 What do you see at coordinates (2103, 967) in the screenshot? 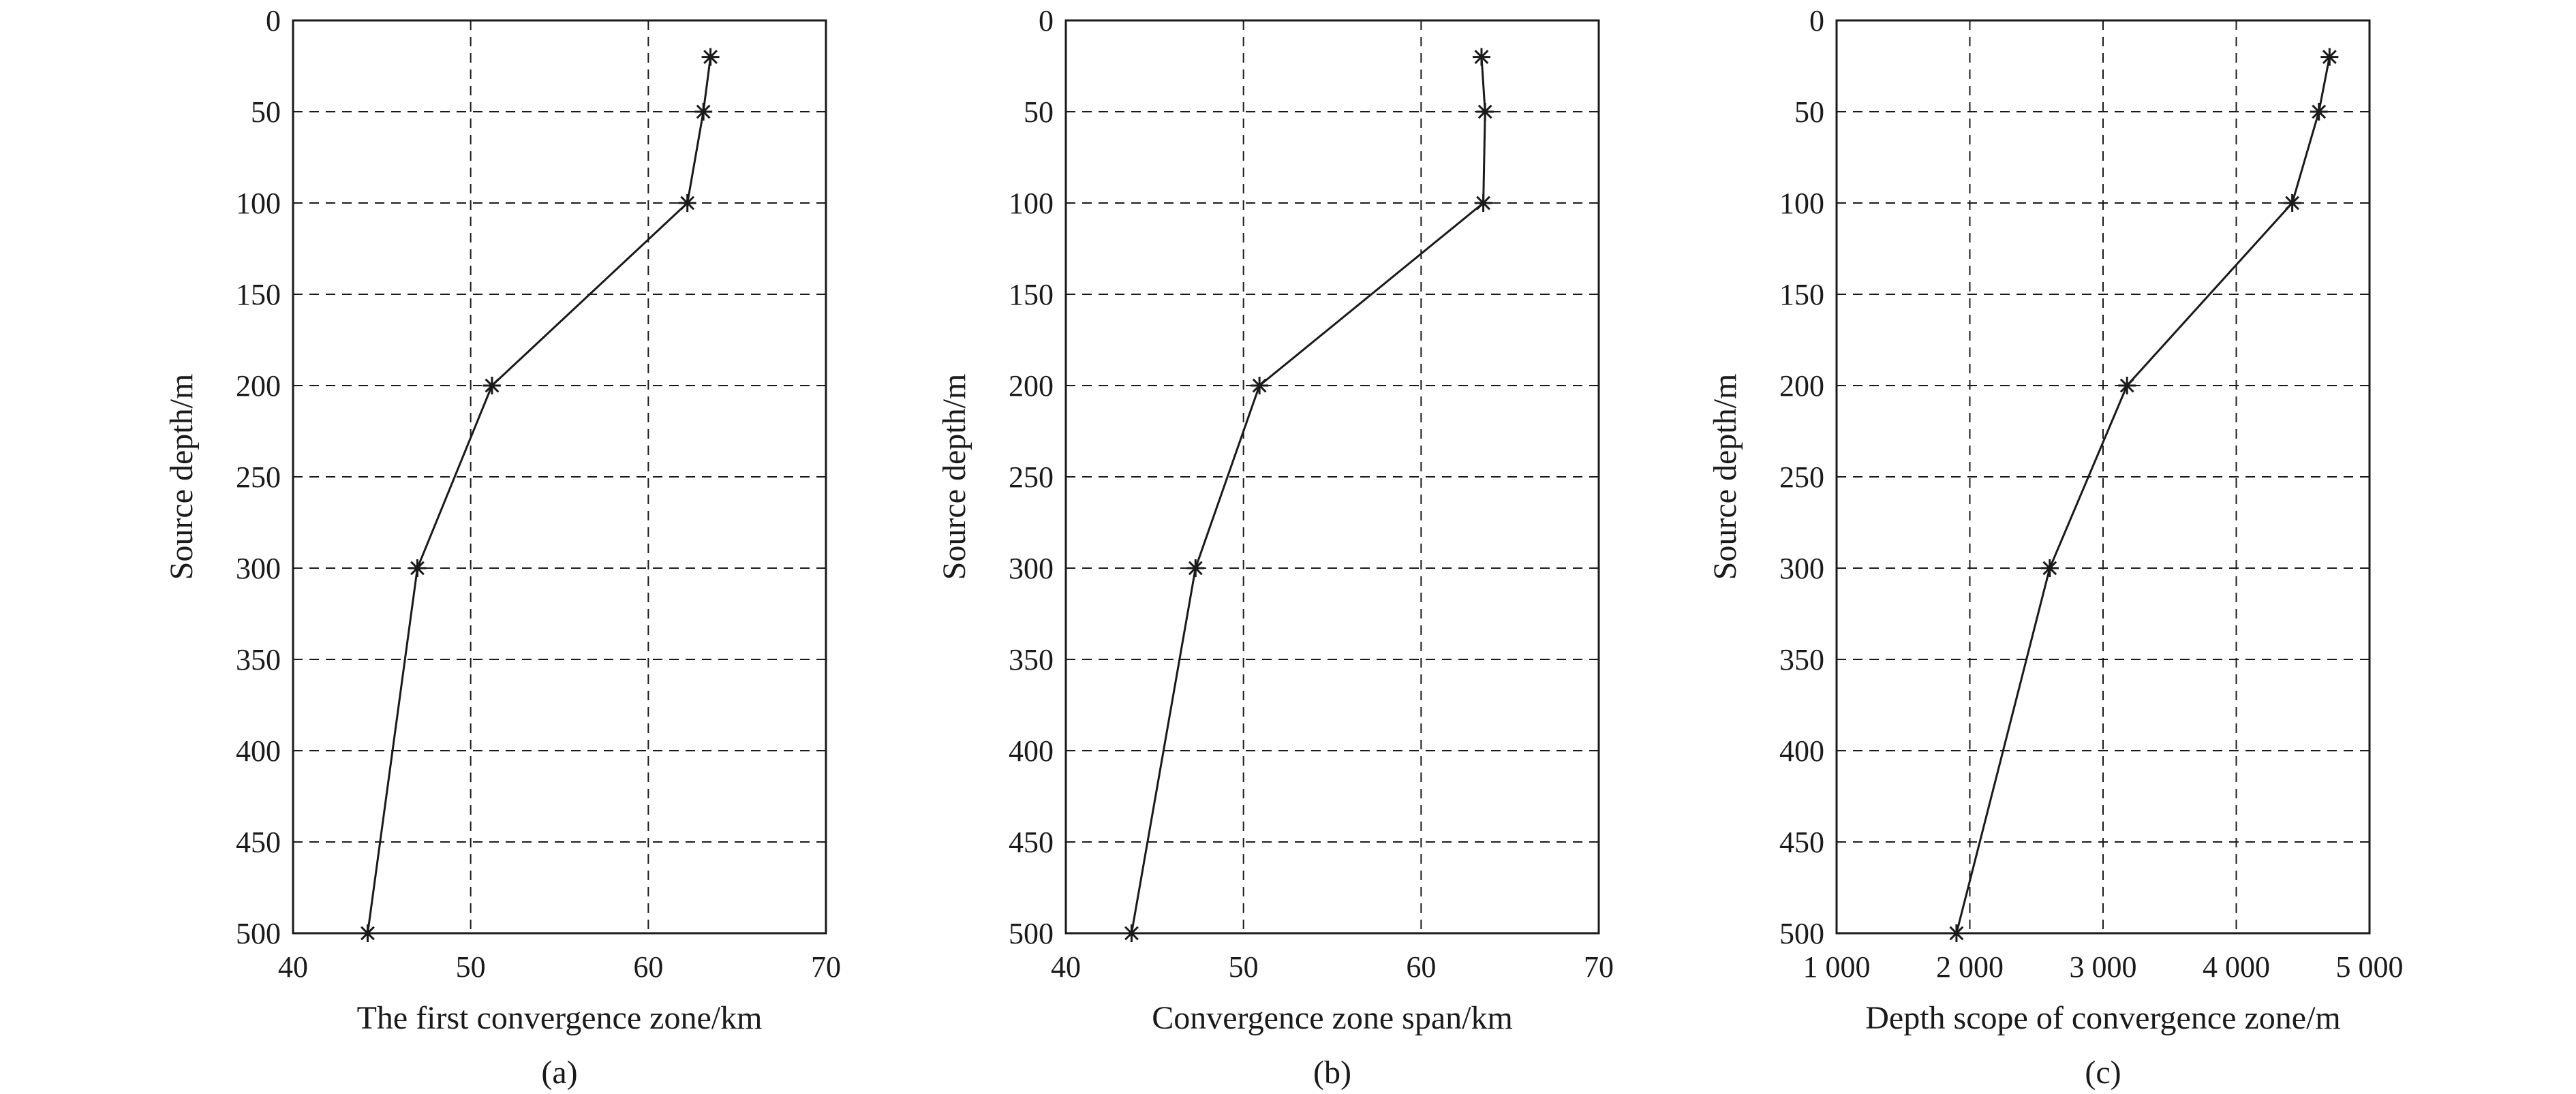
I see `x-tick-label: 3 000` at bounding box center [2103, 967].